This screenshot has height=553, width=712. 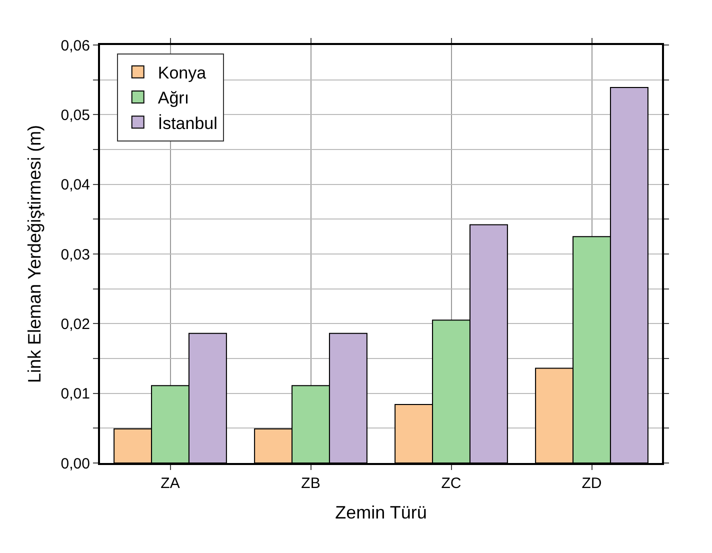 What do you see at coordinates (75, 255) in the screenshot?
I see `y-tick-label: 0,03` at bounding box center [75, 255].